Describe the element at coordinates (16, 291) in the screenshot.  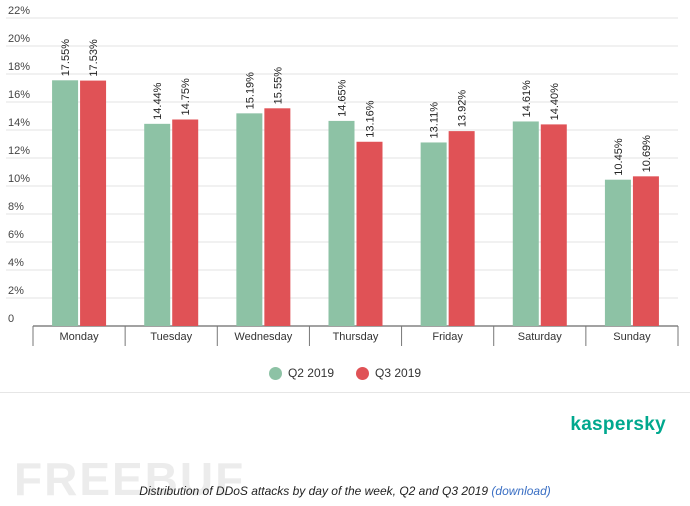
I see `y-tick-label: 2%` at that location.